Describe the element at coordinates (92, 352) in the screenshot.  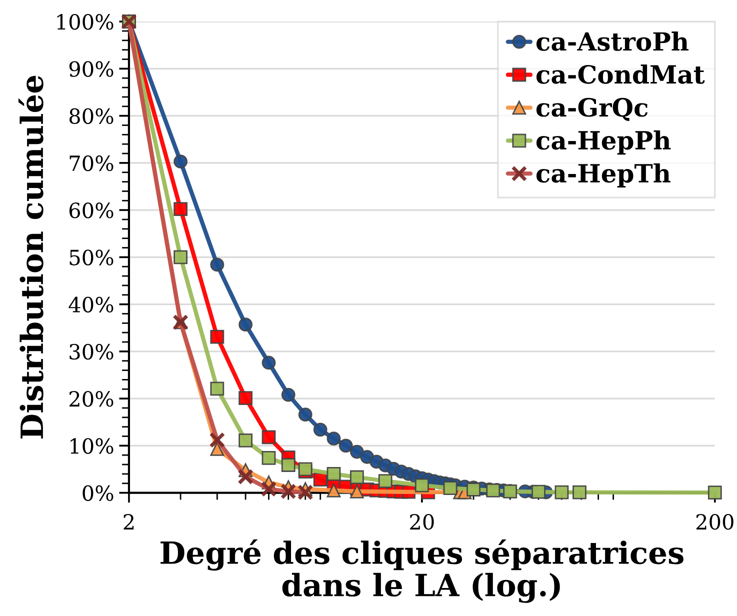
I see `y-tick-label: 30%` at that location.